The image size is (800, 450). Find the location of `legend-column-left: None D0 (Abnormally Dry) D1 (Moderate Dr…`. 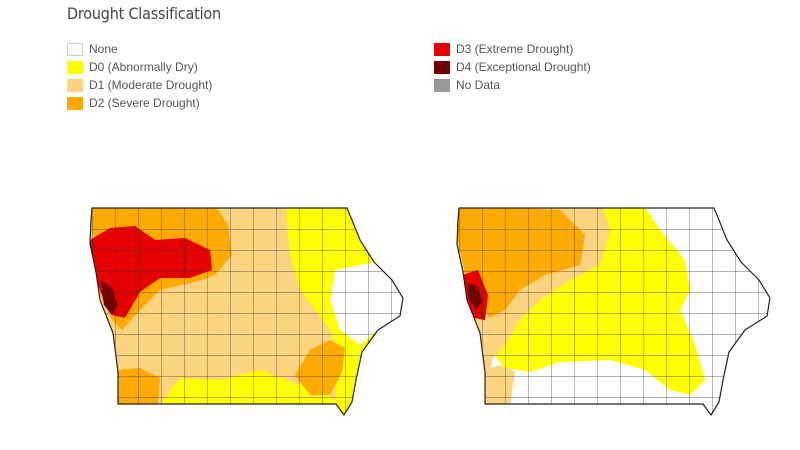

legend-column-left: None D0 (Abnormally Dry) D1 (Moderate Dr… is located at coordinates (139, 76).